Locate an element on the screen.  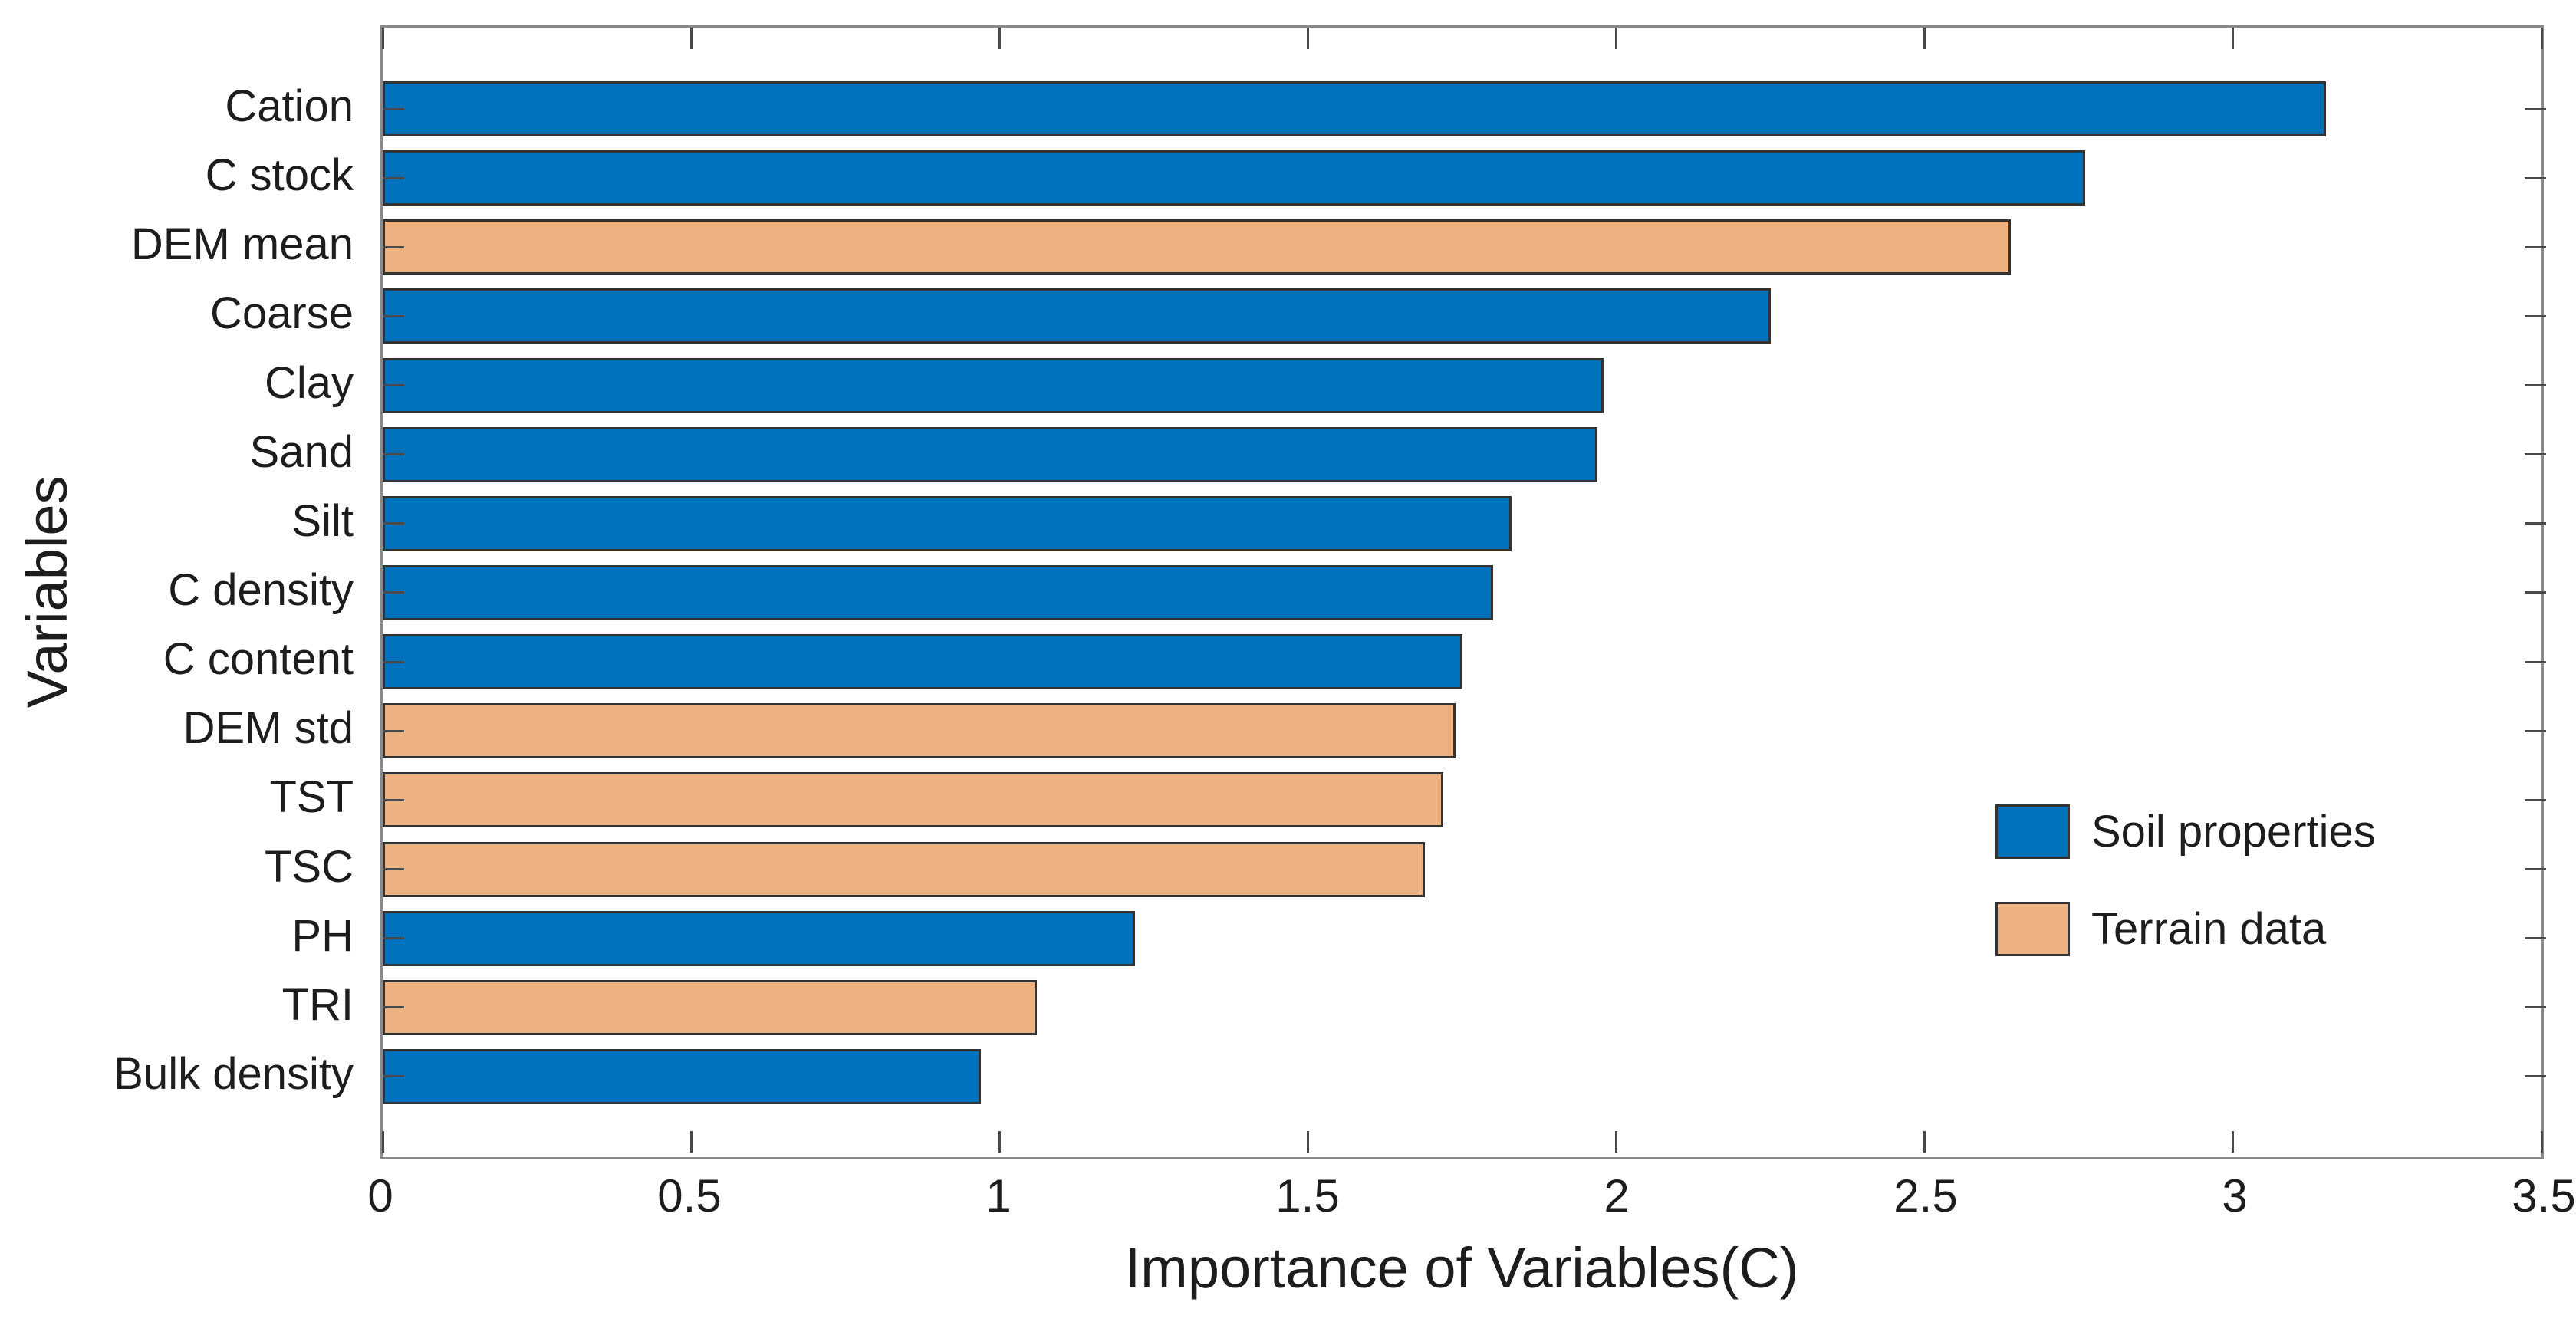
bar-c-density is located at coordinates (938, 592).